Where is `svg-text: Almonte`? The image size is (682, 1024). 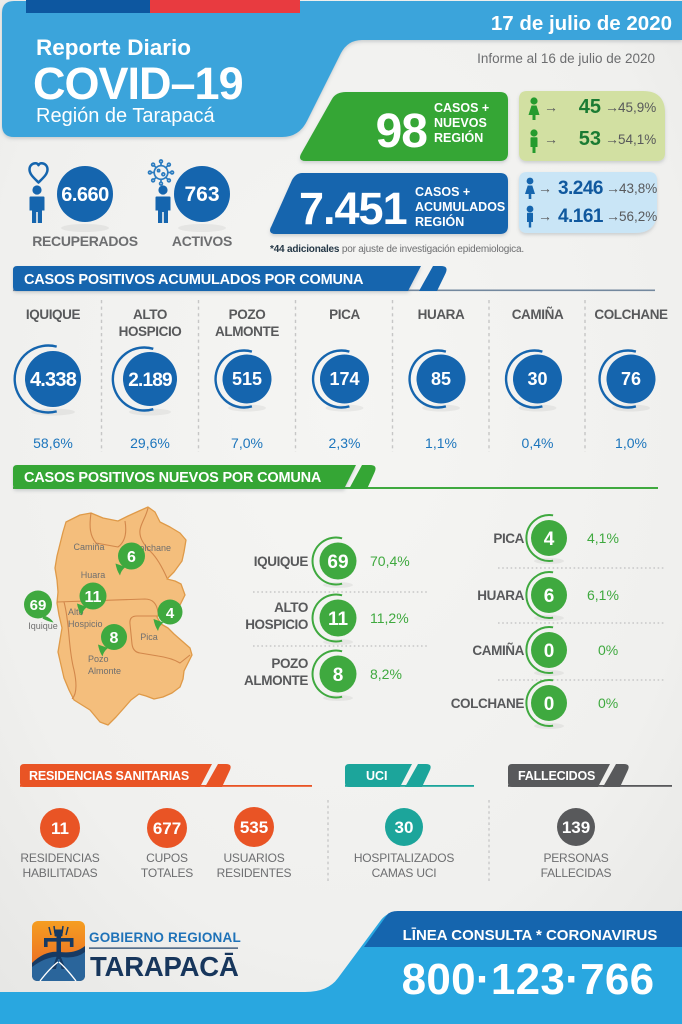 svg-text: Almonte is located at coordinates (104, 671).